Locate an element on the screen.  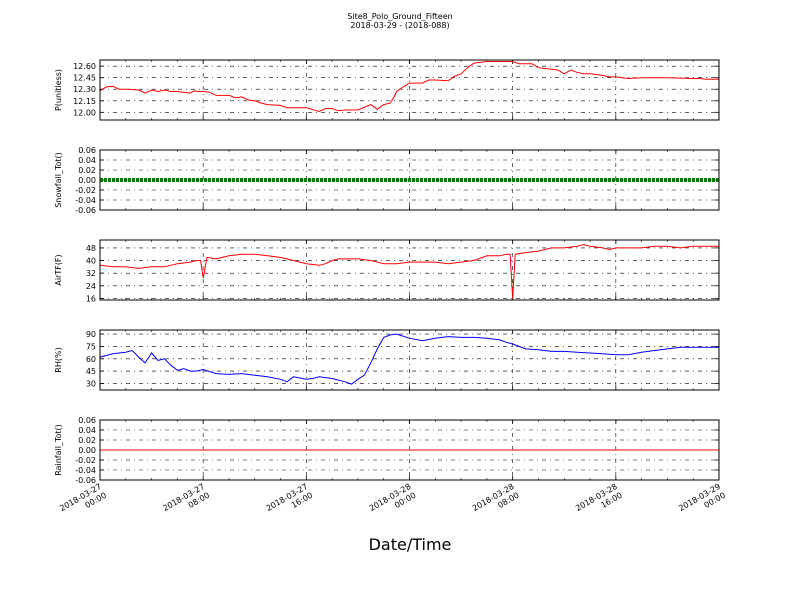
y-tick-label: 16 is located at coordinates (91, 298).